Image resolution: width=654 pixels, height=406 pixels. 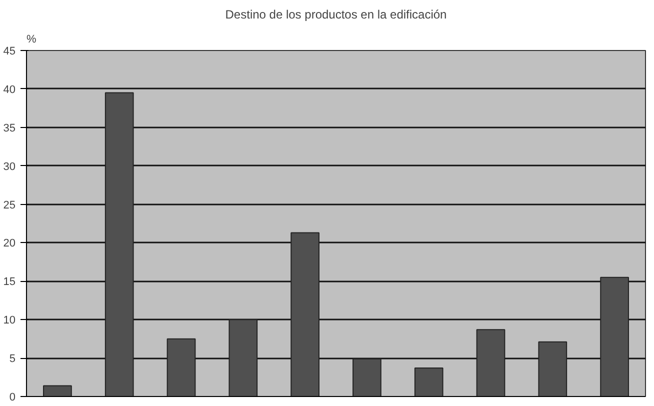 What do you see at coordinates (12, 359) in the screenshot?
I see `y-tick-label: 5` at bounding box center [12, 359].